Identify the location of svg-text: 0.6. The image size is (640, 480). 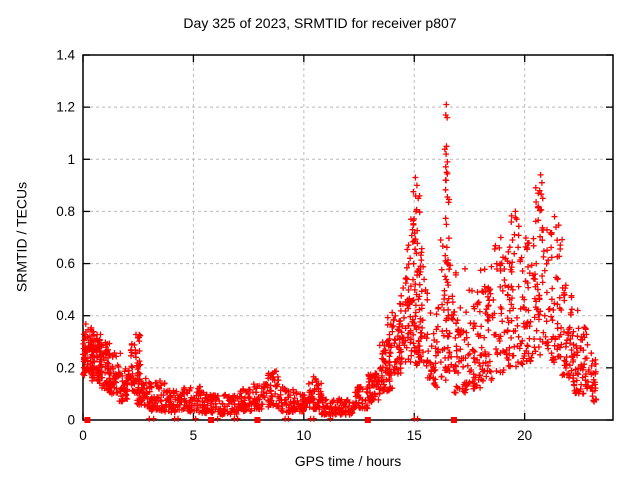
(65, 263).